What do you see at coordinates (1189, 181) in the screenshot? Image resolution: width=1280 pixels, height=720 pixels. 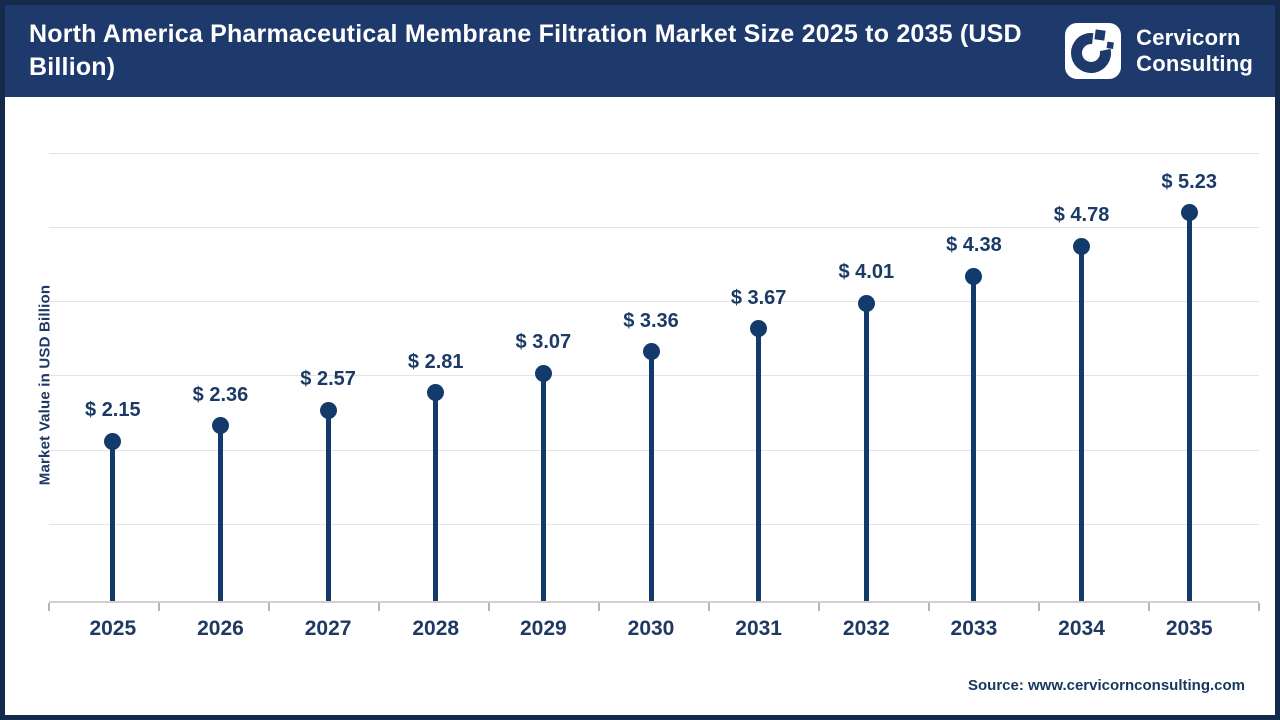 I see `value-label: $ 5.23` at bounding box center [1189, 181].